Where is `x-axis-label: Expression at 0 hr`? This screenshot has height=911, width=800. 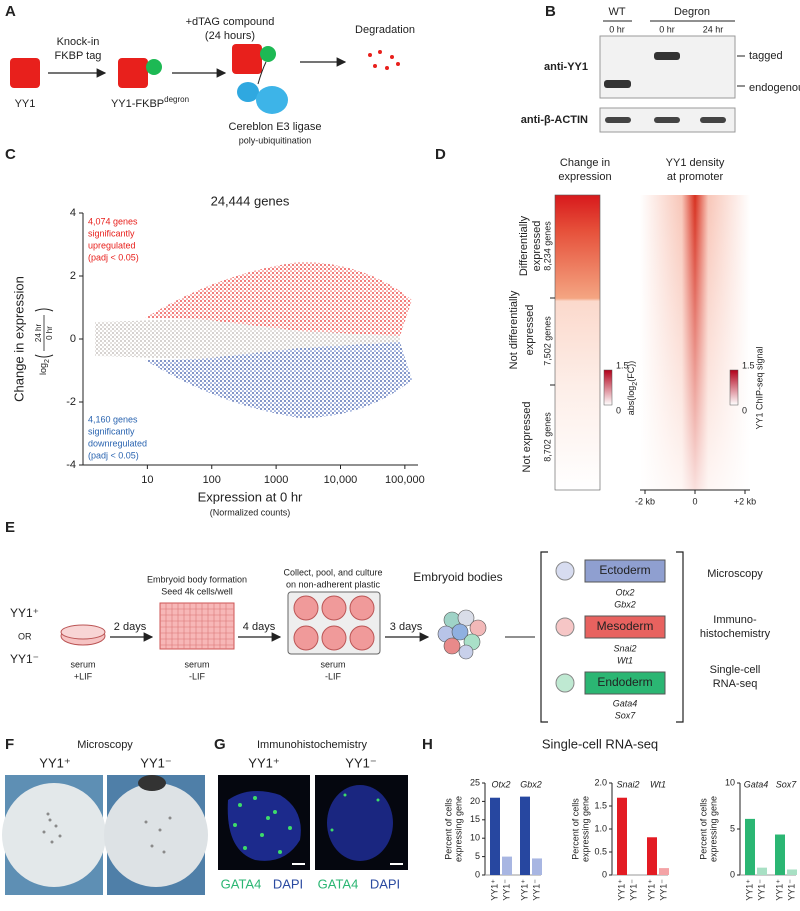
x-axis-label: Expression at 0 hr is located at coordinates (250, 496).